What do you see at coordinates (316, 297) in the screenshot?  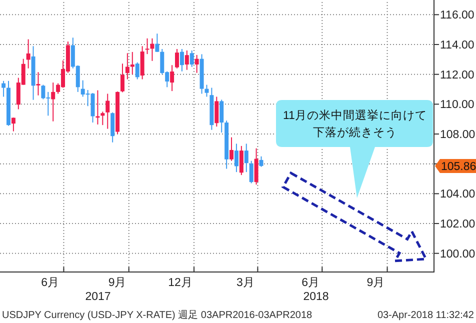 I see `text: 2018` at bounding box center [316, 297].